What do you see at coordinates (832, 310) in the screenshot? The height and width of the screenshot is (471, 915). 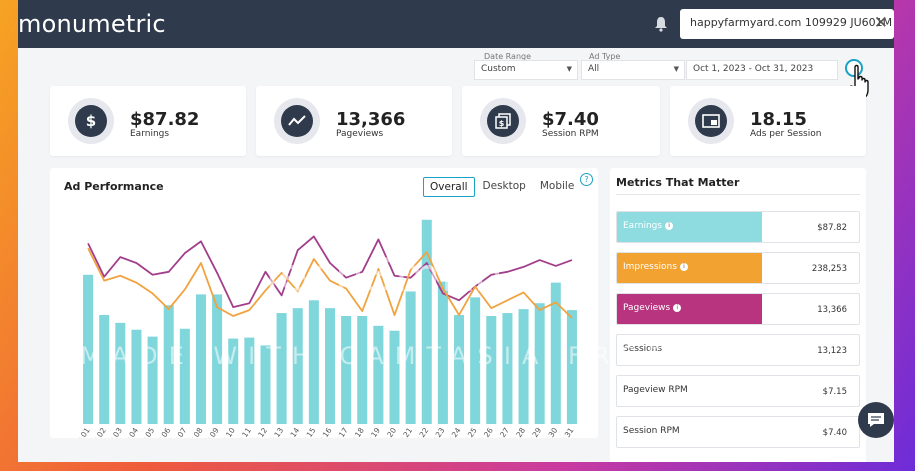 I see `metric-value: 13,366` at bounding box center [832, 310].